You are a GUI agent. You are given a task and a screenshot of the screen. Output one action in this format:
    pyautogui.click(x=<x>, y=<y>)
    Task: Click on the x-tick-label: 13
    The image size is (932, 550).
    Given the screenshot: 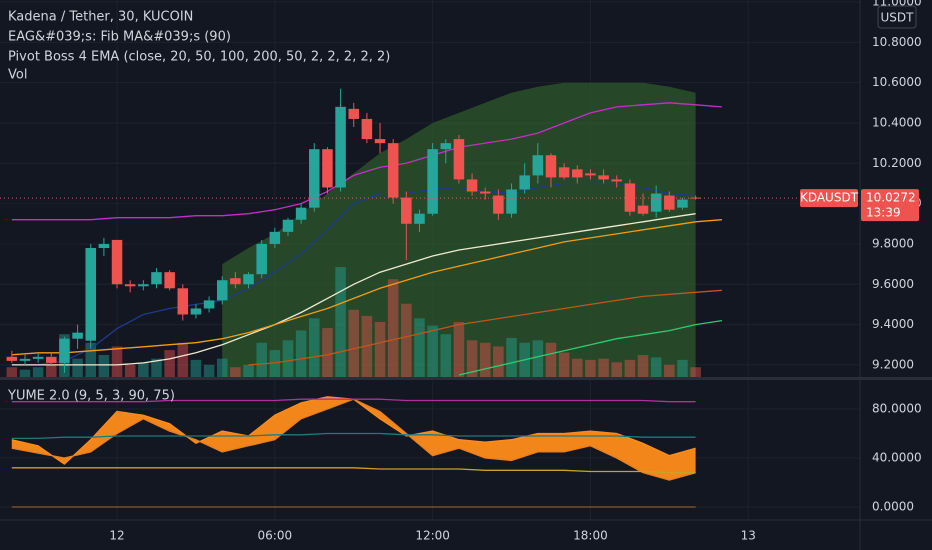 What is the action you would take?
    pyautogui.click(x=748, y=536)
    